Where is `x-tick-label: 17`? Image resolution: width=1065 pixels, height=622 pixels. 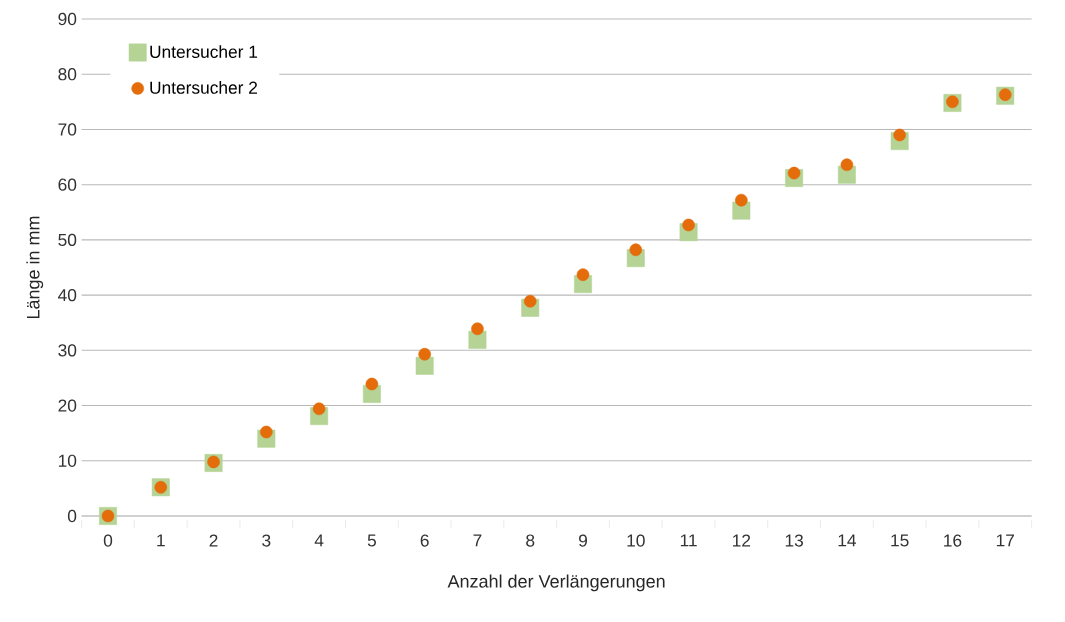
x-tick-label: 17 is located at coordinates (1005, 540).